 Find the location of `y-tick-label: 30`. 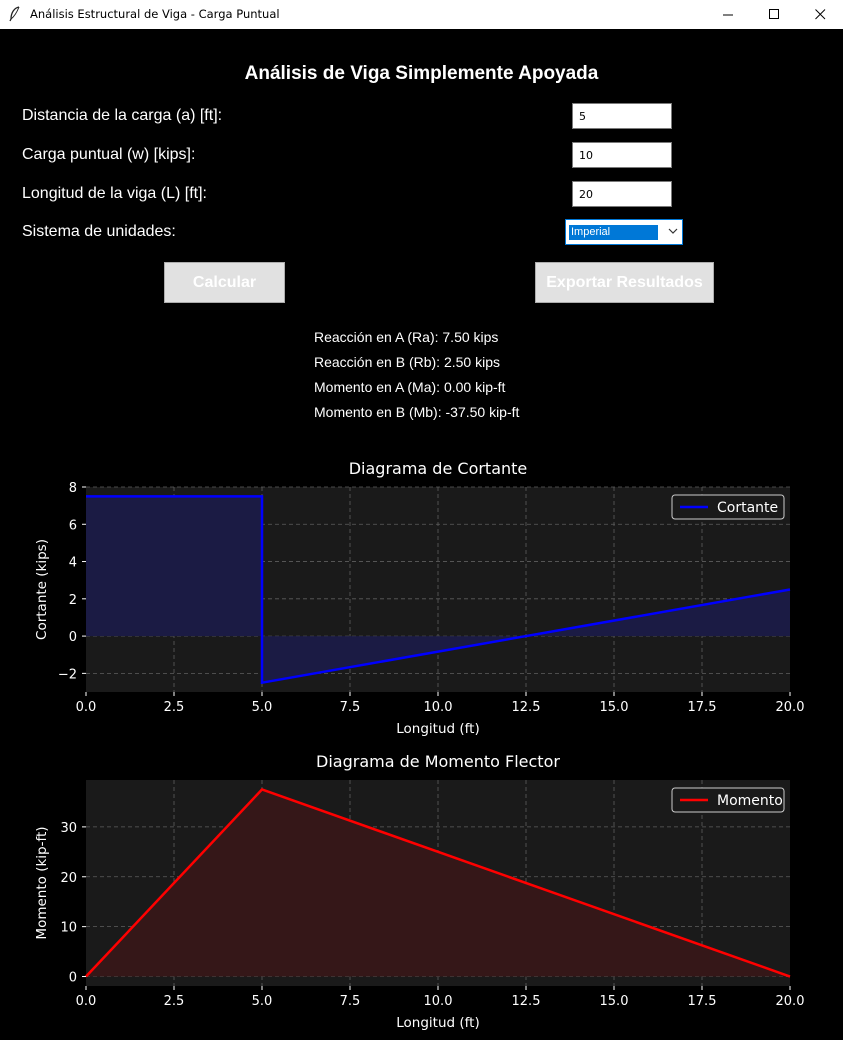

y-tick-label: 30 is located at coordinates (68, 828).